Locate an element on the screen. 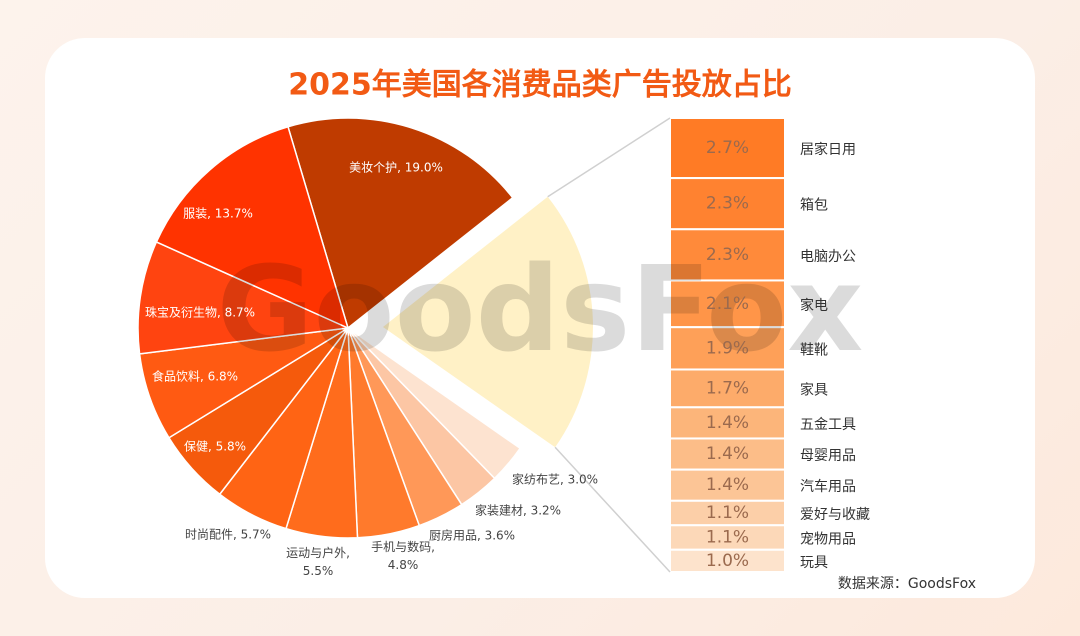 The width and height of the screenshot is (1080, 636). category-label: 电脑办公 is located at coordinates (828, 257).